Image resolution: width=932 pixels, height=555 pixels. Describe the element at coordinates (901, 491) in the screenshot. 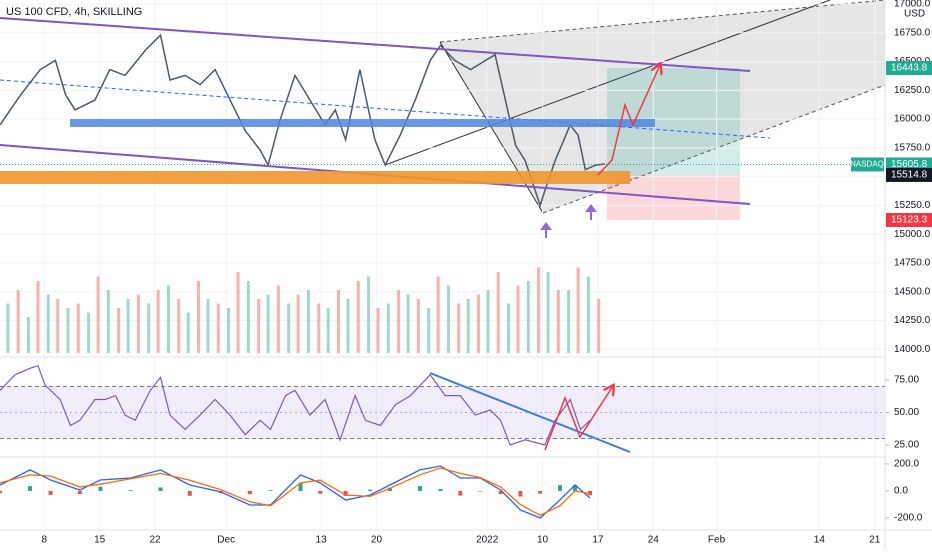

I see `y-tick-label: 0.0` at that location.